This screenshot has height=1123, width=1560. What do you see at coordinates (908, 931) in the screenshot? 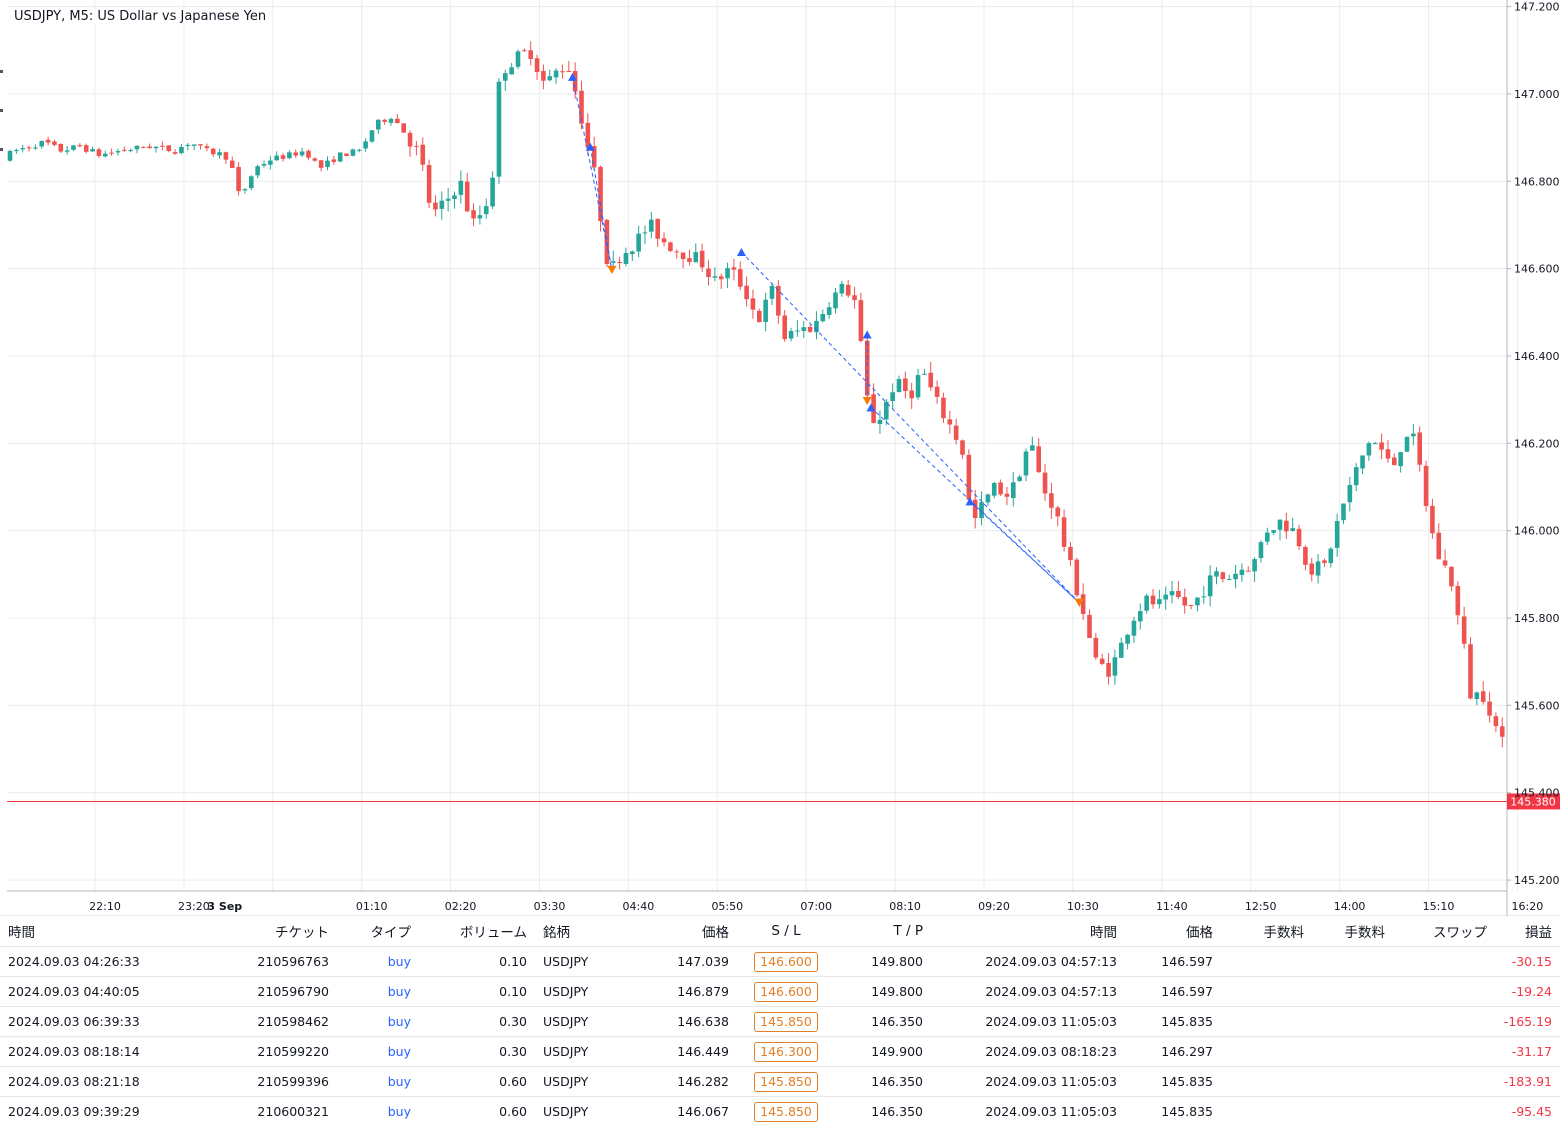
I see `col-tp: T / P` at bounding box center [908, 931].